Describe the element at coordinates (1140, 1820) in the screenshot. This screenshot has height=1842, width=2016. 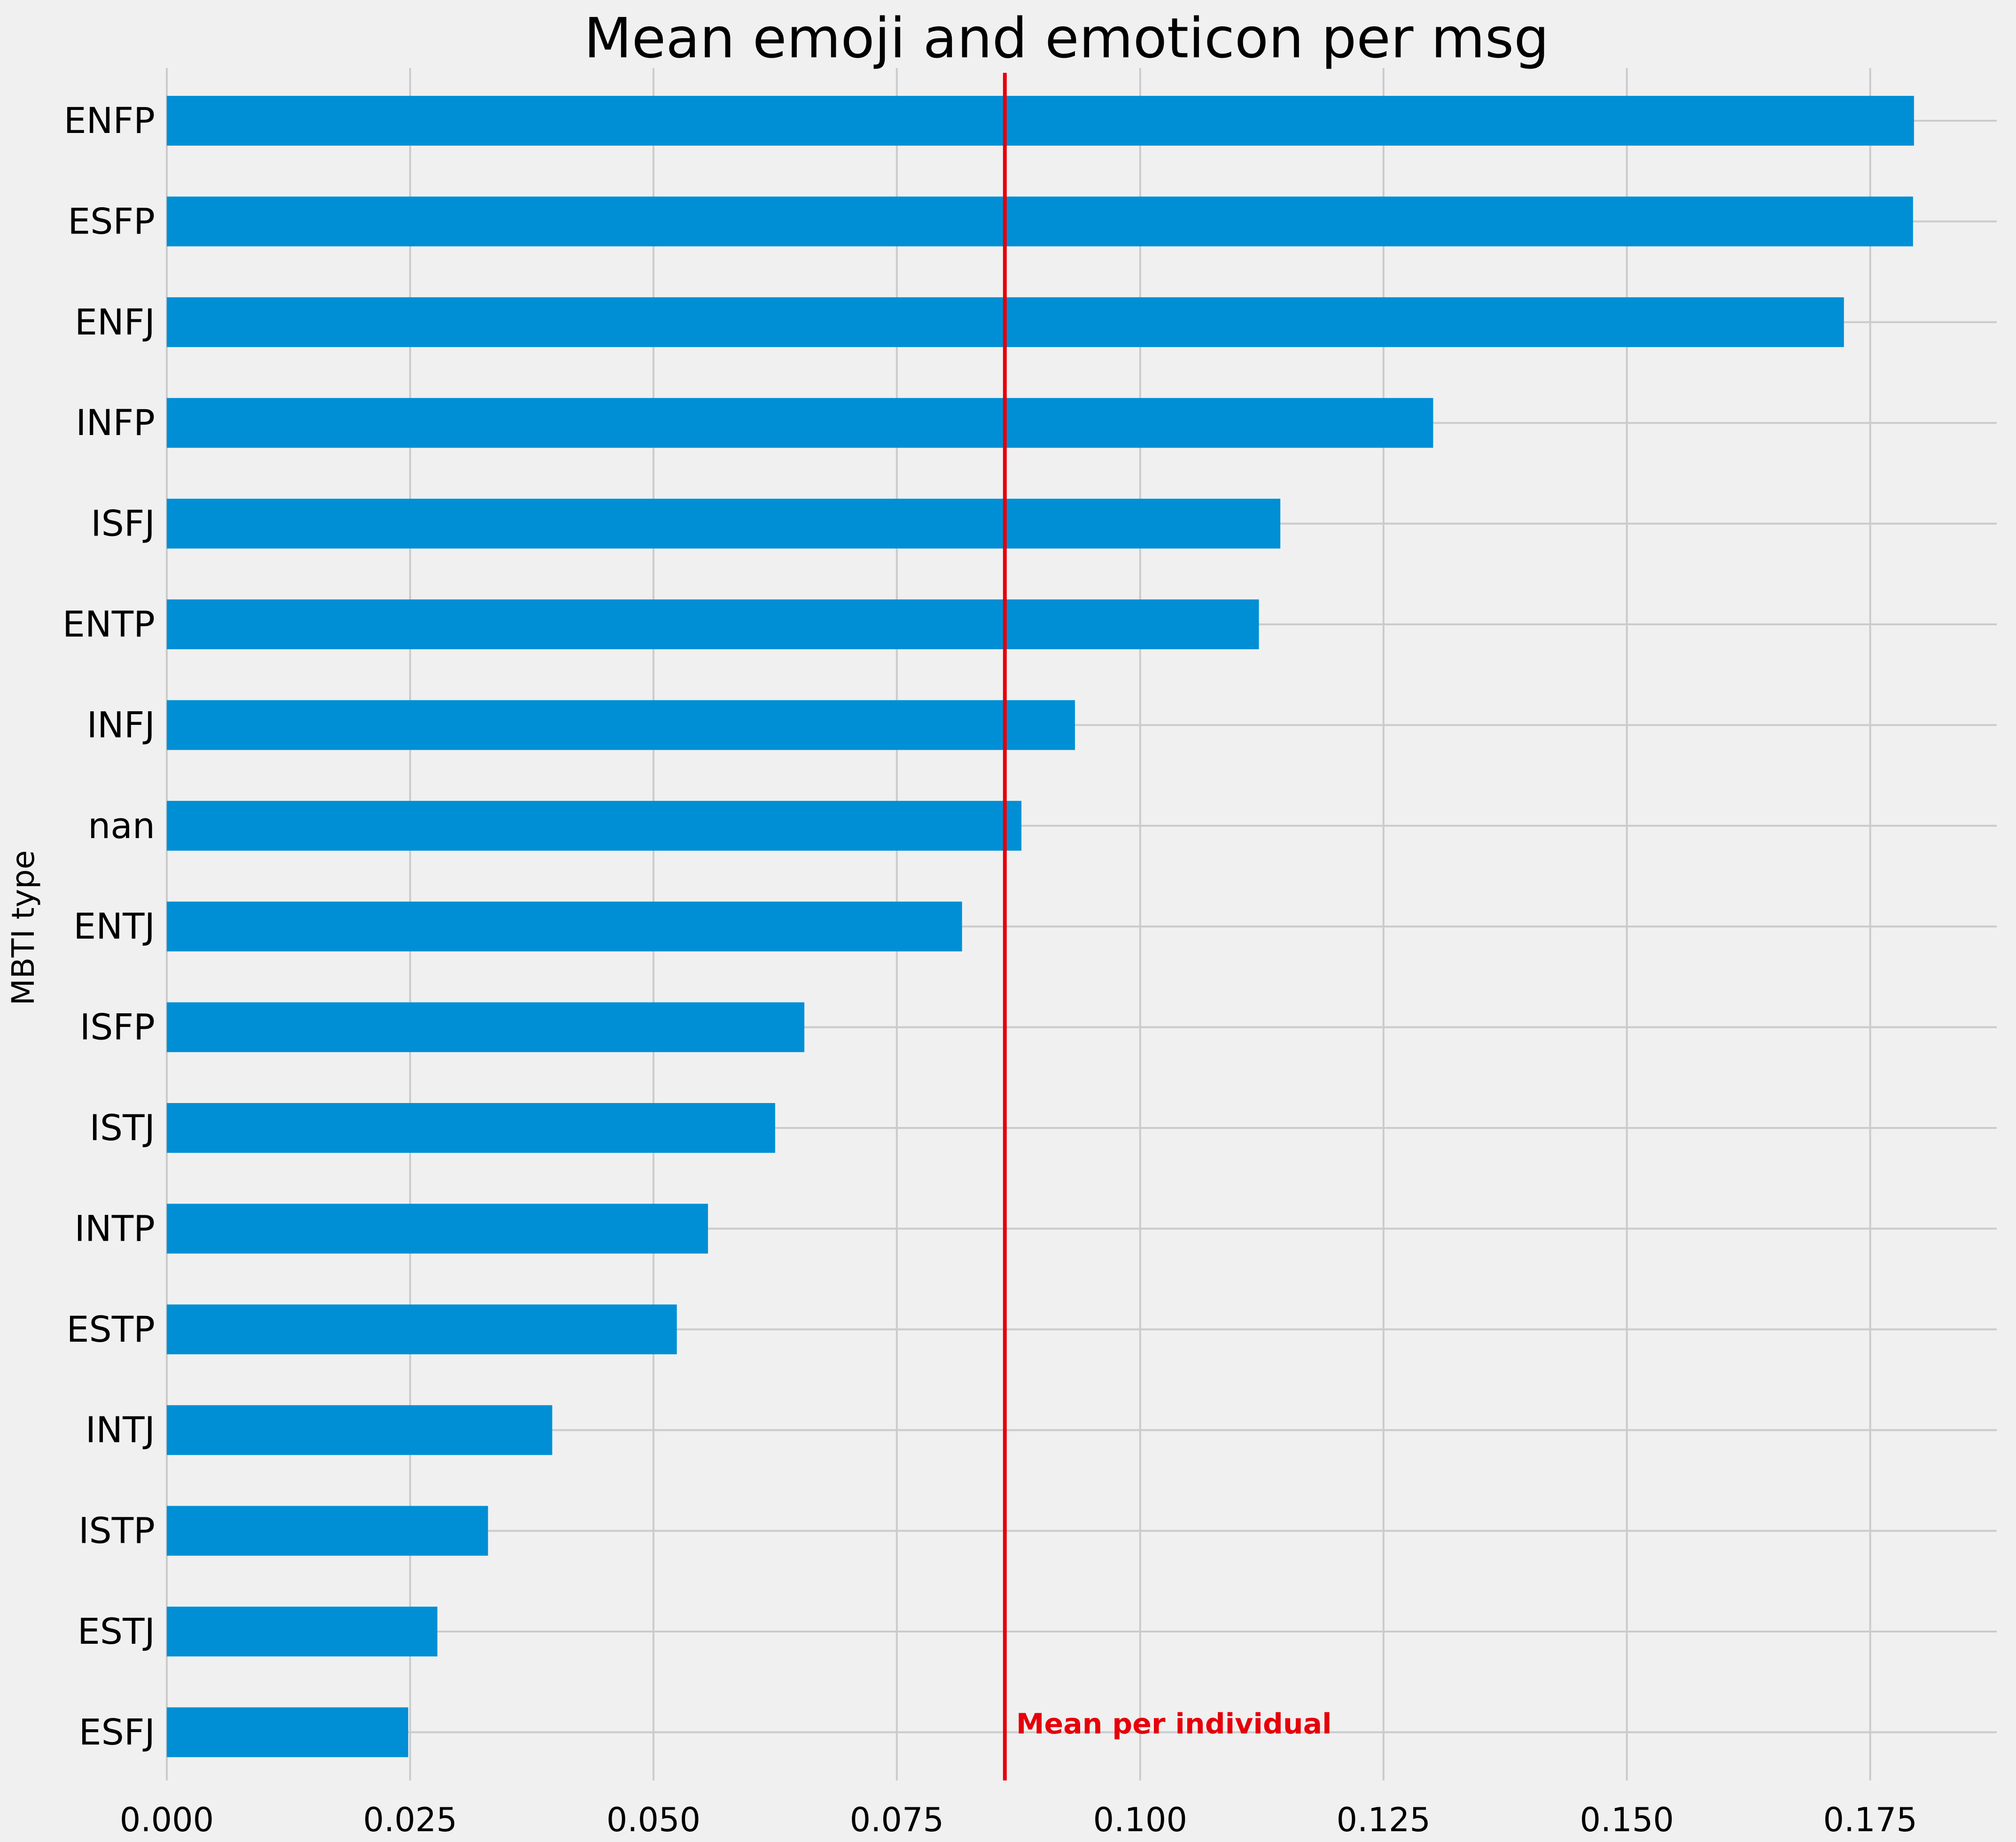
I see `x-tick-label: 0.100` at that location.